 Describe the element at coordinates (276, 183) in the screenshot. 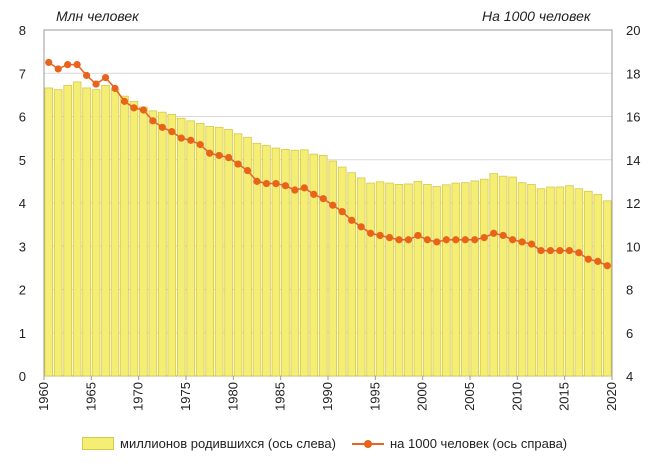

I see `rate-point-1985` at that location.